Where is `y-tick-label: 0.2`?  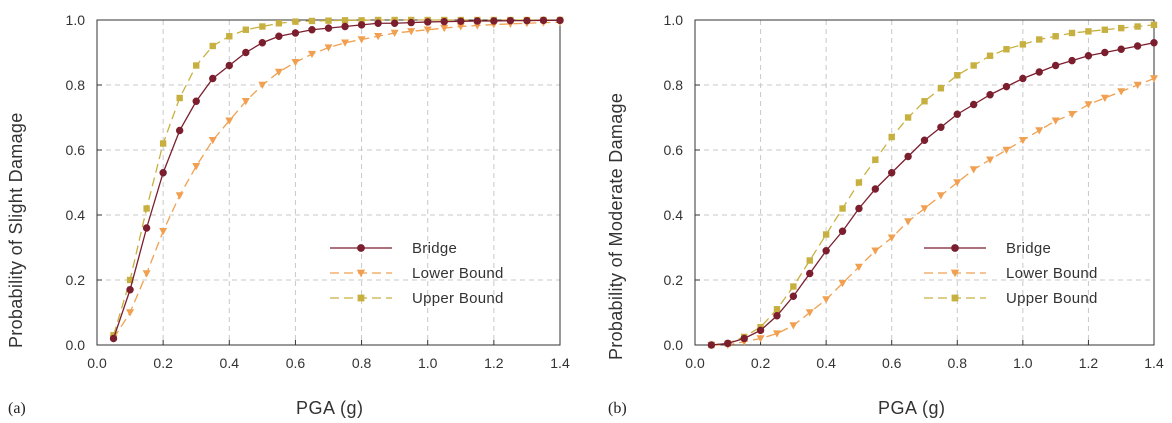
y-tick-label: 0.2 is located at coordinates (76, 280).